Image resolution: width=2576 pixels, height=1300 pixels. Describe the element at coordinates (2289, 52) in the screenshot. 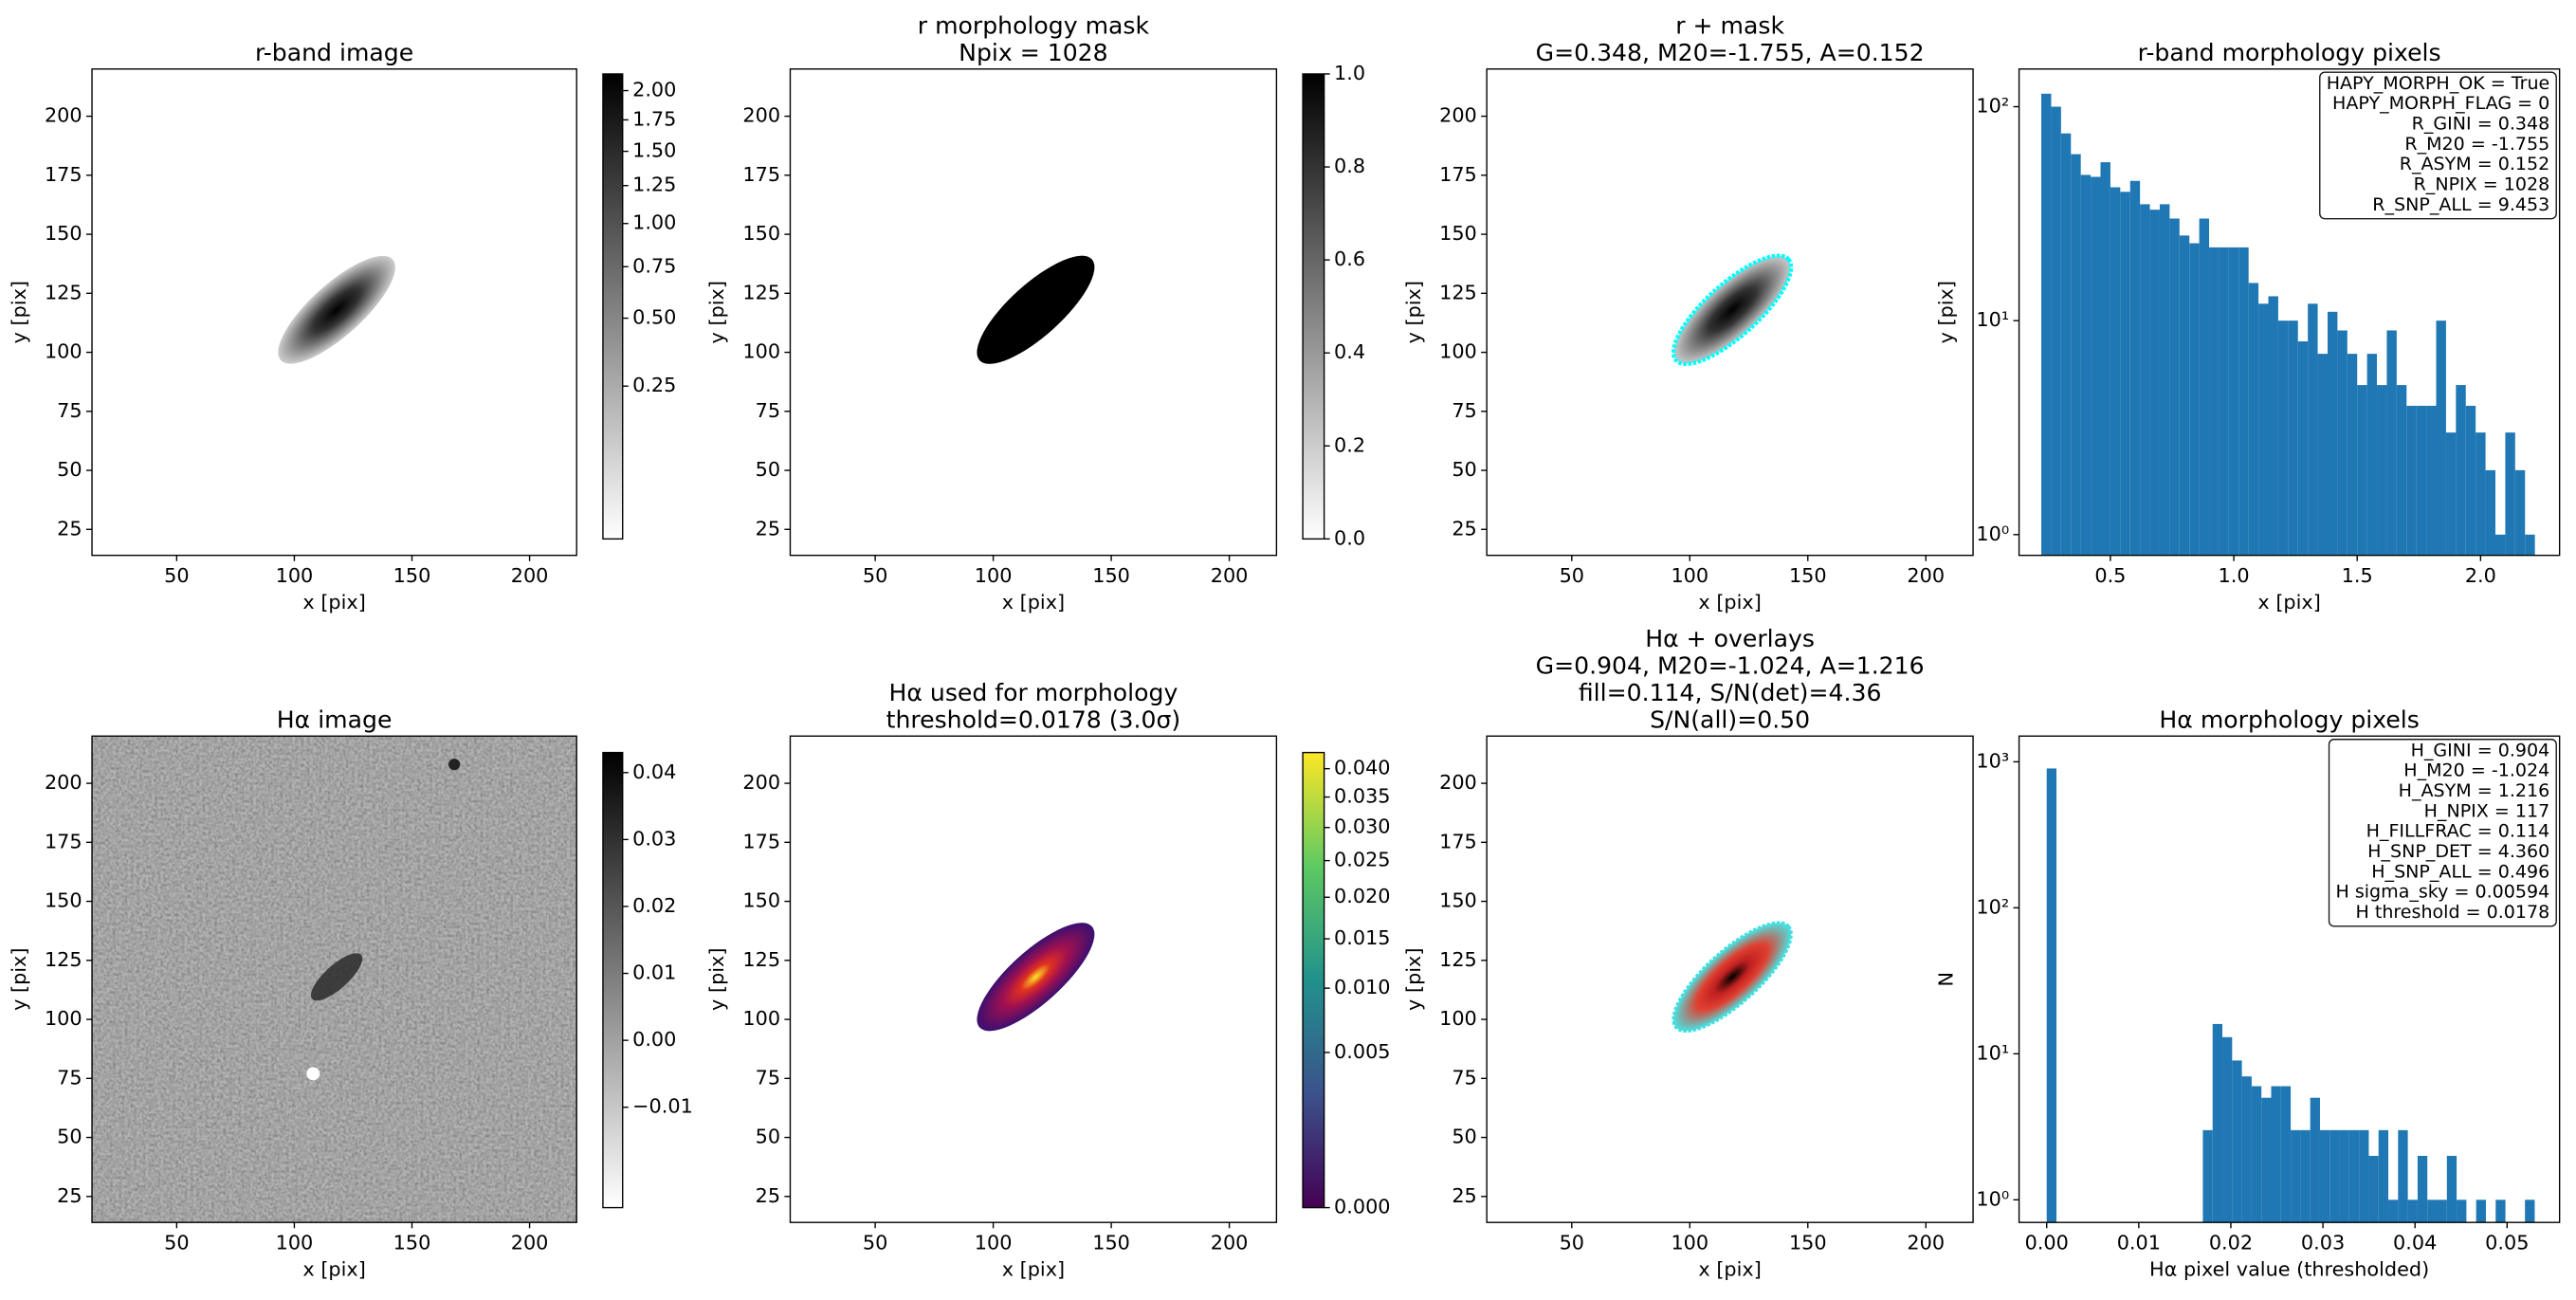

I see `panel-title: r-band morphology pixels` at that location.